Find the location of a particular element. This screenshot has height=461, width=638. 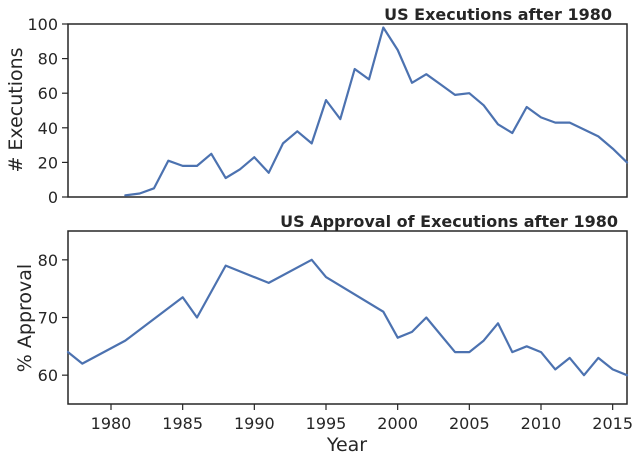

approval-x-tick-label: 2000 is located at coordinates (397, 423).